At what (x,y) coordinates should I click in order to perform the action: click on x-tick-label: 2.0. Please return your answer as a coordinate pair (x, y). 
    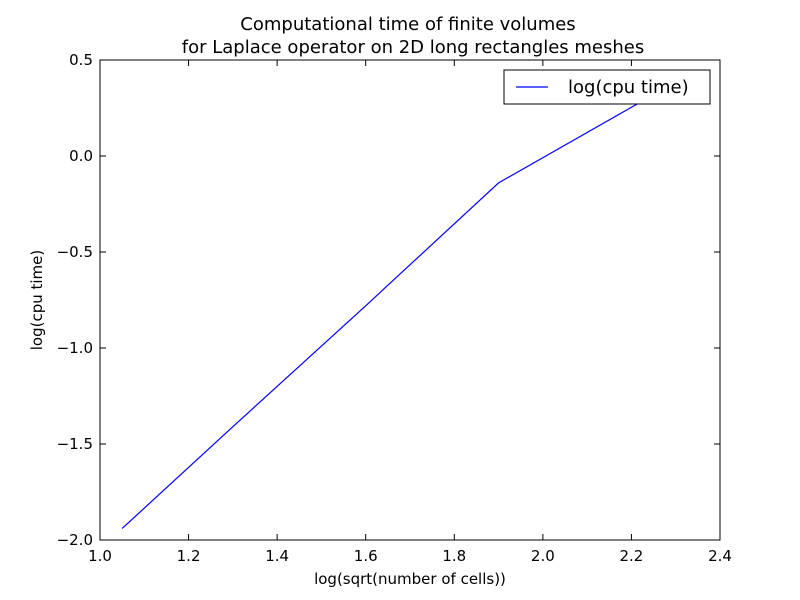
    Looking at the image, I should click on (543, 556).